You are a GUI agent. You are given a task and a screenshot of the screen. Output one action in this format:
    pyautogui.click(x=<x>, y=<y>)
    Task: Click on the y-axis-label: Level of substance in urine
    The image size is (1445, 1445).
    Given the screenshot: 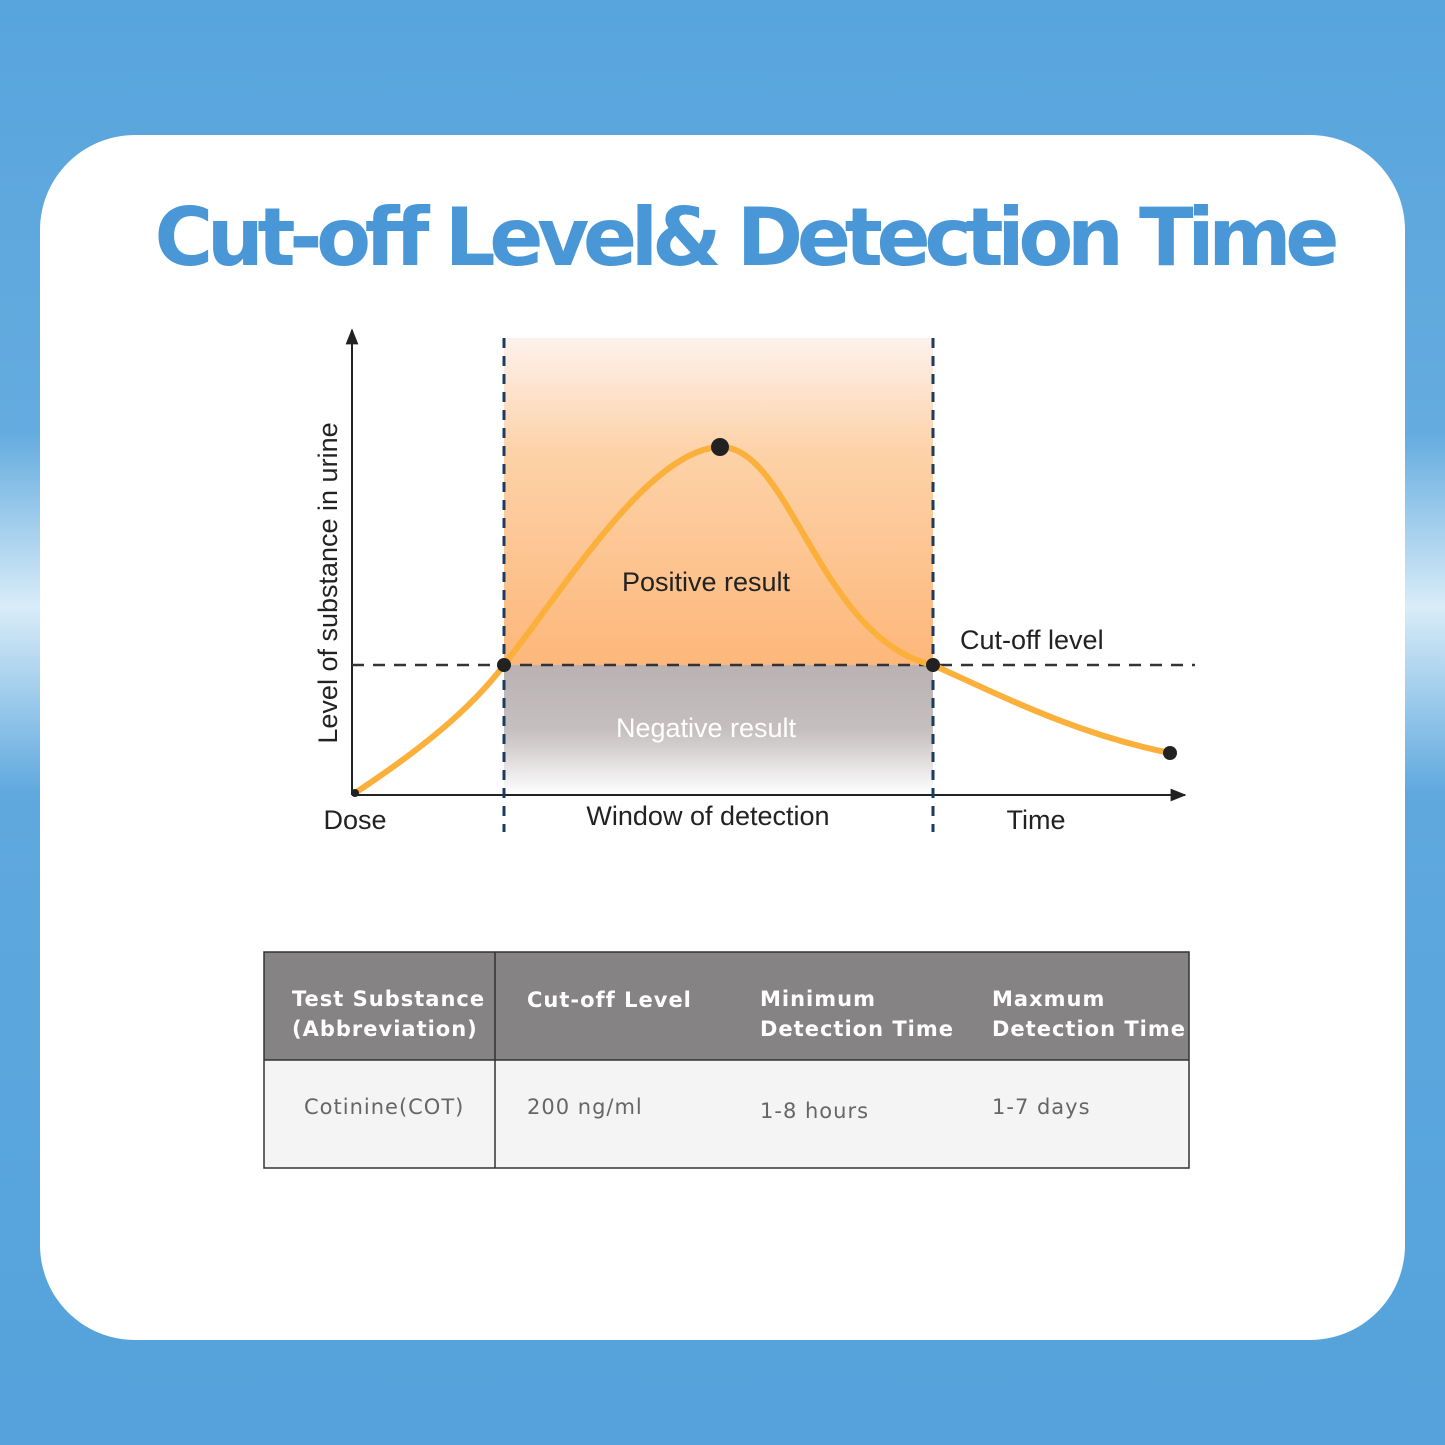 What is the action you would take?
    pyautogui.click(x=328, y=582)
    